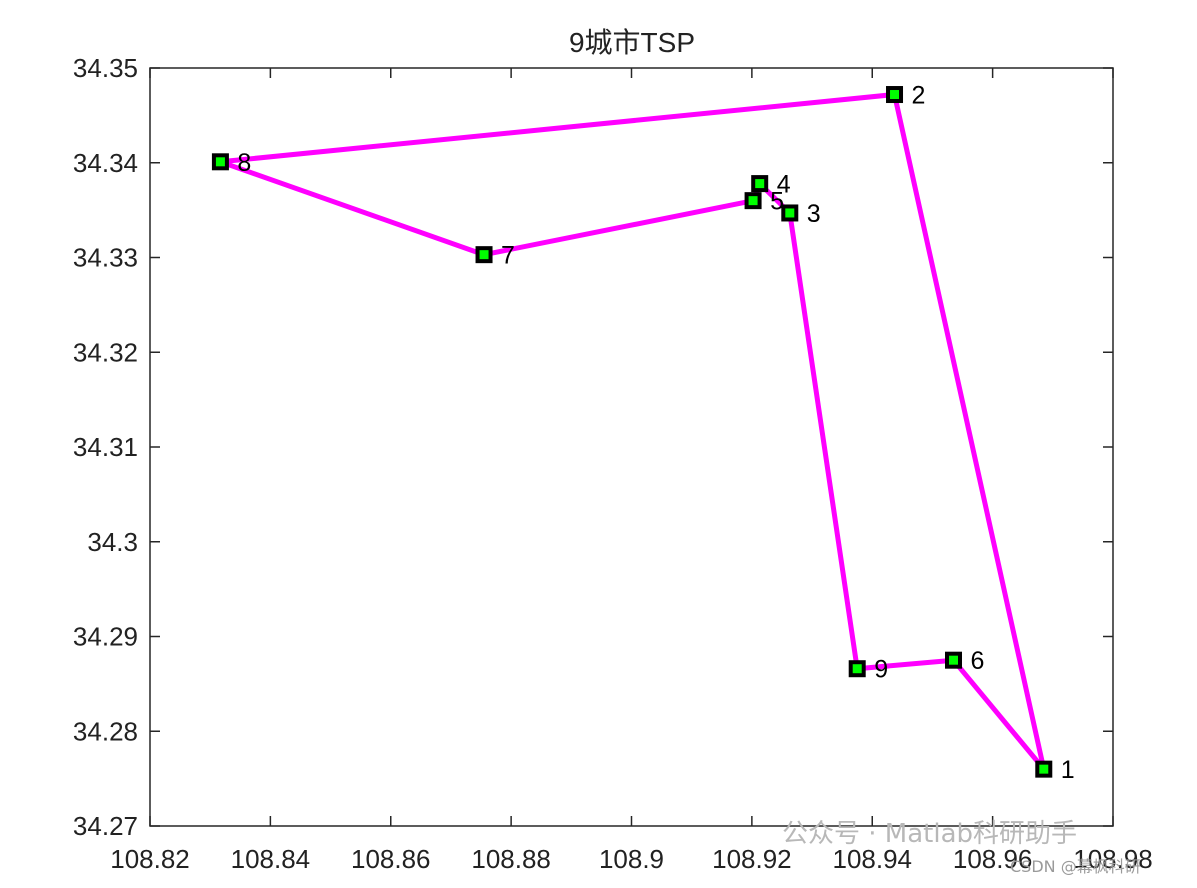 This screenshot has height=888, width=1197. Describe the element at coordinates (1068, 770) in the screenshot. I see `city-label-1: 1` at that location.